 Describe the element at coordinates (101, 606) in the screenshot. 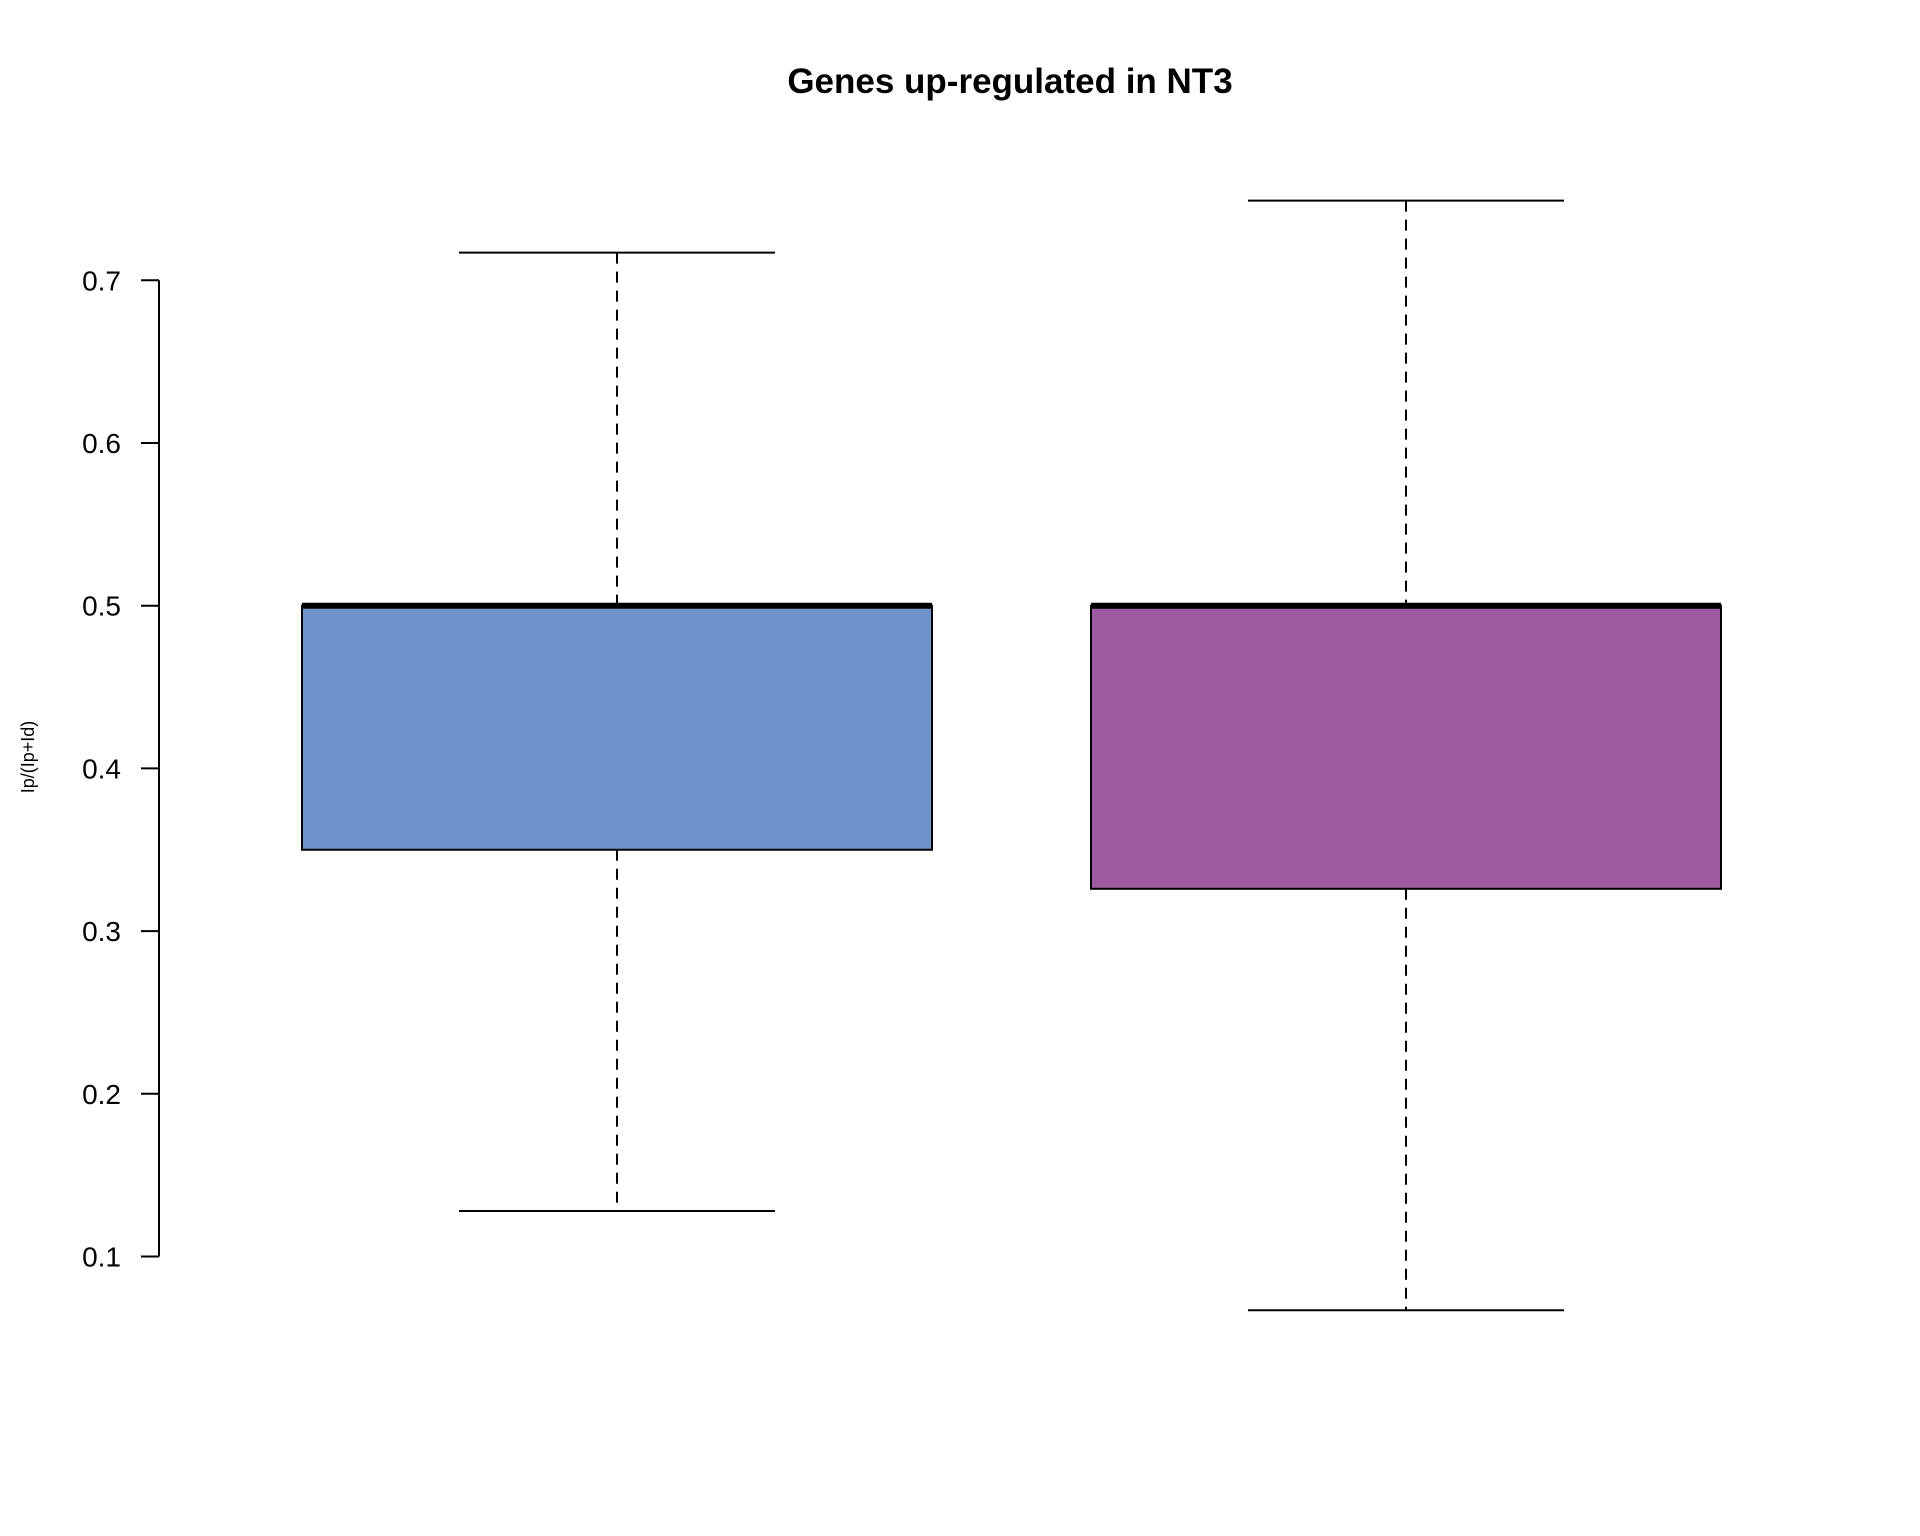

I see `y-tick-label: 0.5` at that location.